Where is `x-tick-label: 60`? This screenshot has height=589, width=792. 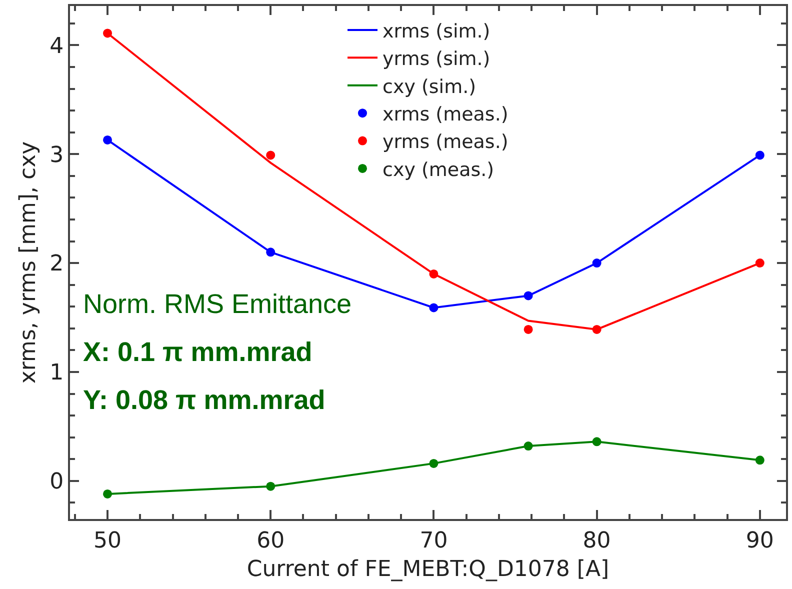 x-tick-label: 60 is located at coordinates (270, 541).